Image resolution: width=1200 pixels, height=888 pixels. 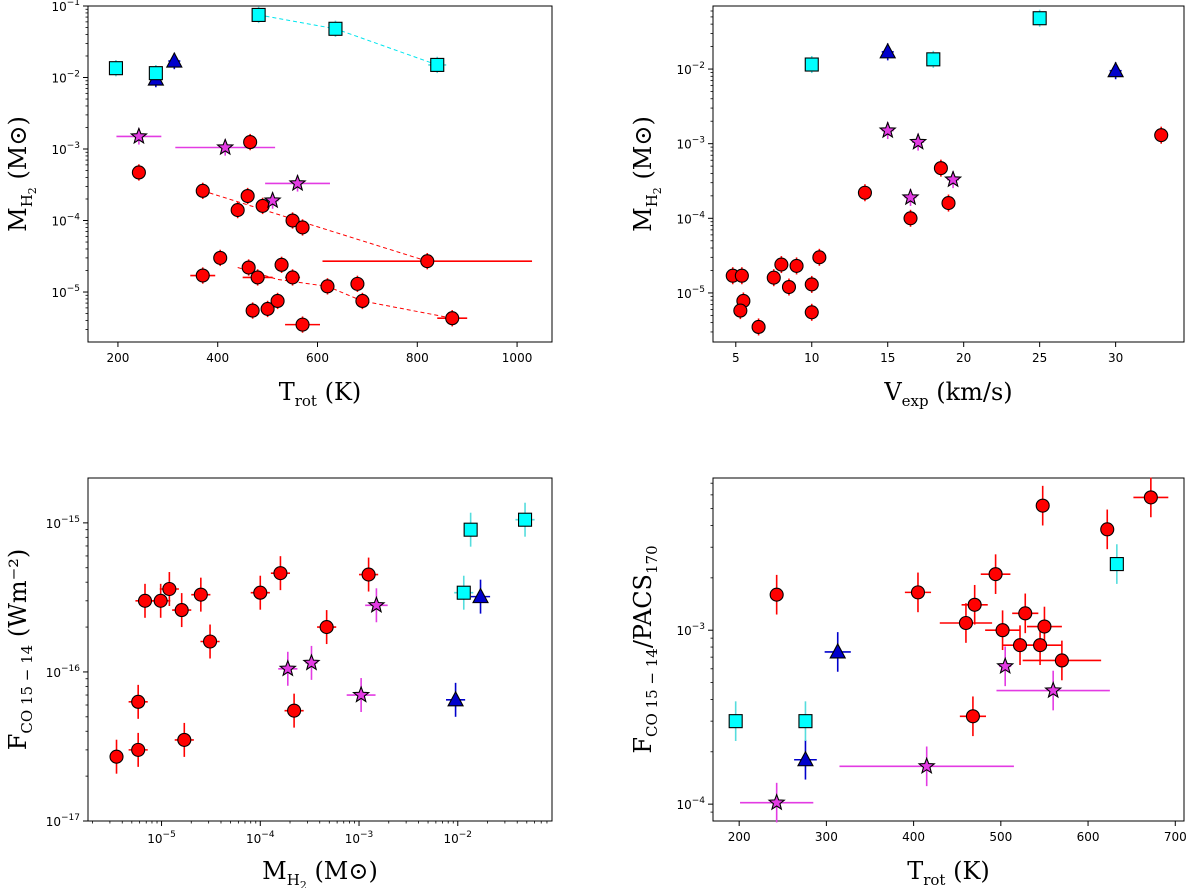 I want to click on x-tick-label: 5, so click(x=736, y=358).